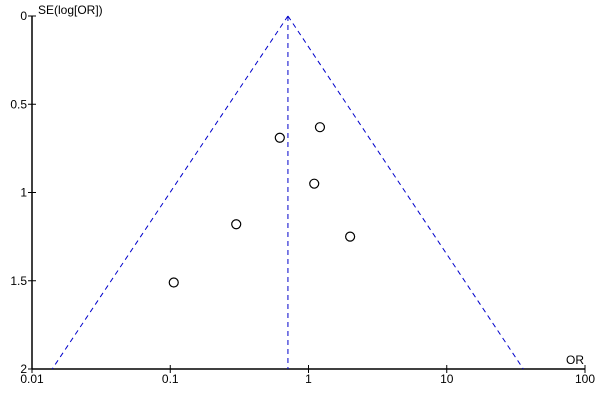 The width and height of the screenshot is (600, 400). I want to click on x-tick-label: 100, so click(585, 379).